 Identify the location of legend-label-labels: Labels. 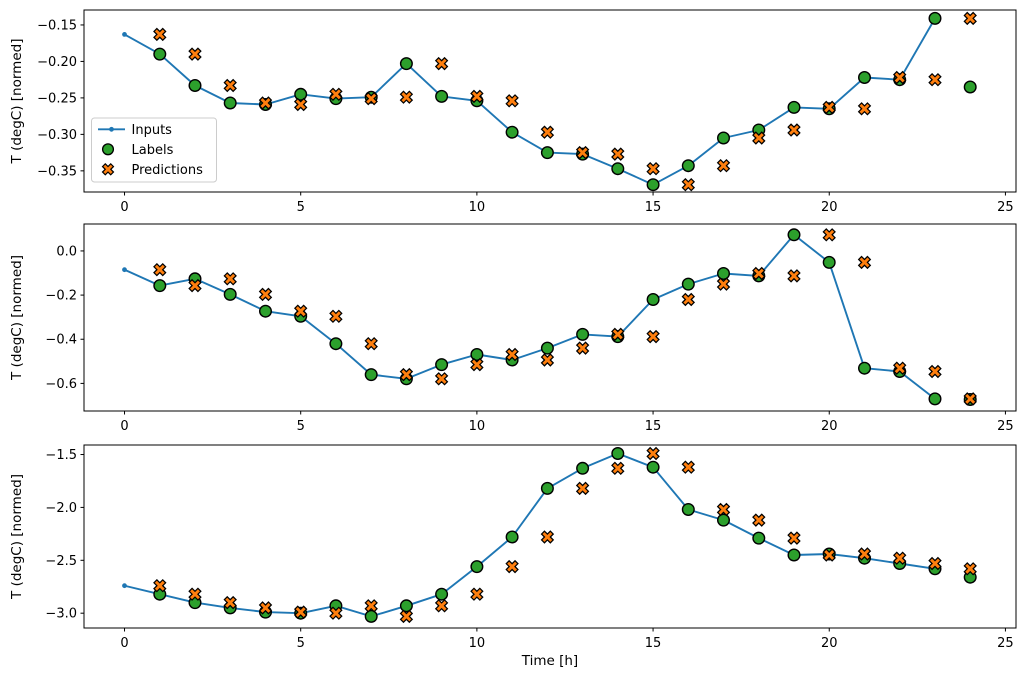
(153, 150).